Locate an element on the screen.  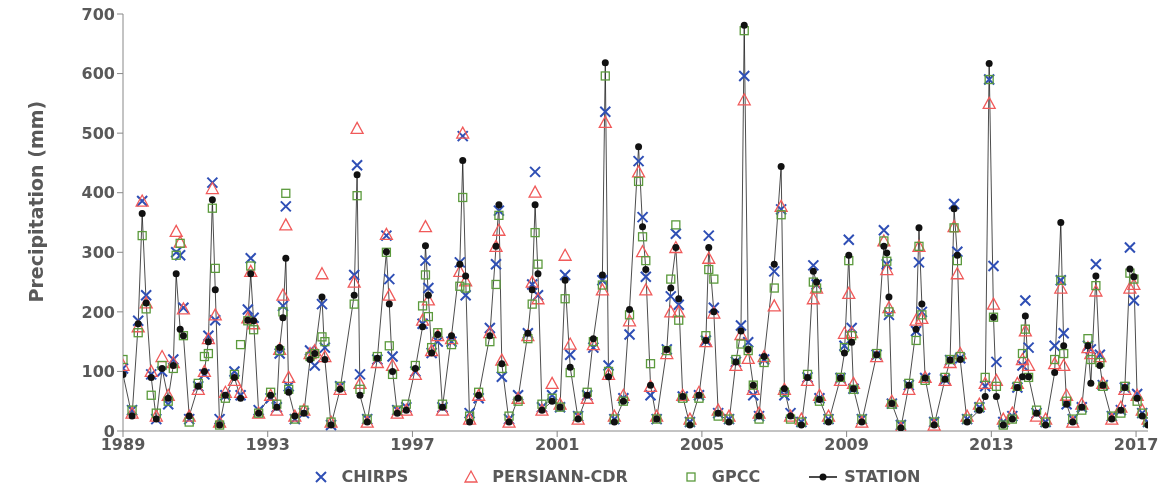
legend-label: GPCC is located at coordinates (736, 476).